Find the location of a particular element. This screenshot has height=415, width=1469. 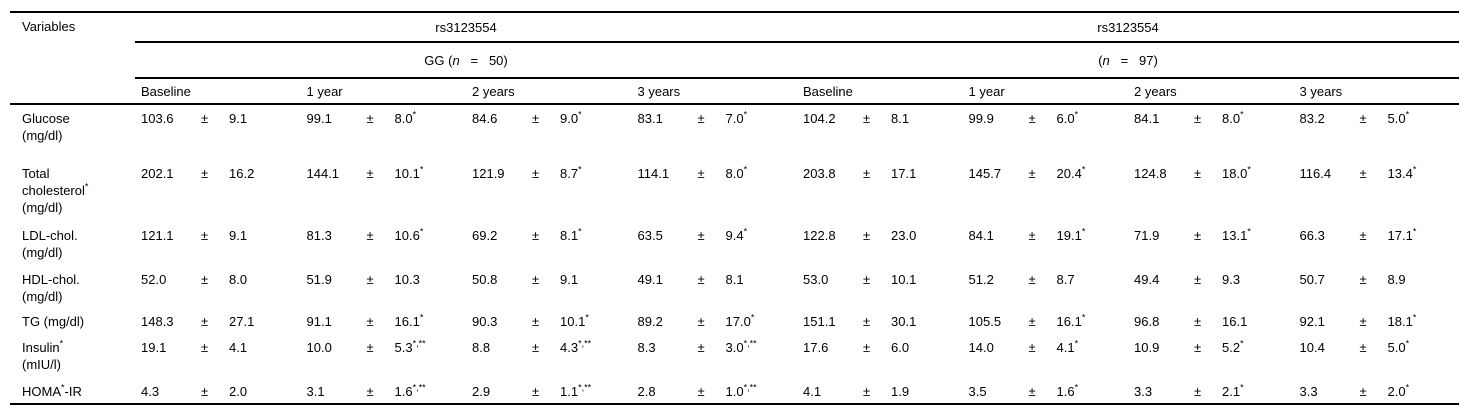

value-cell: 151.1 ±30.1 is located at coordinates (880, 321).